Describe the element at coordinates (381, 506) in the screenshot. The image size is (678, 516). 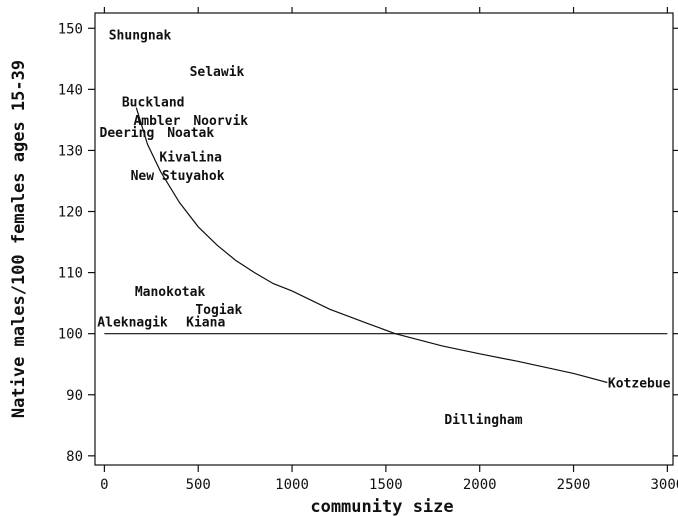
I see `x-axis-title: community size` at that location.